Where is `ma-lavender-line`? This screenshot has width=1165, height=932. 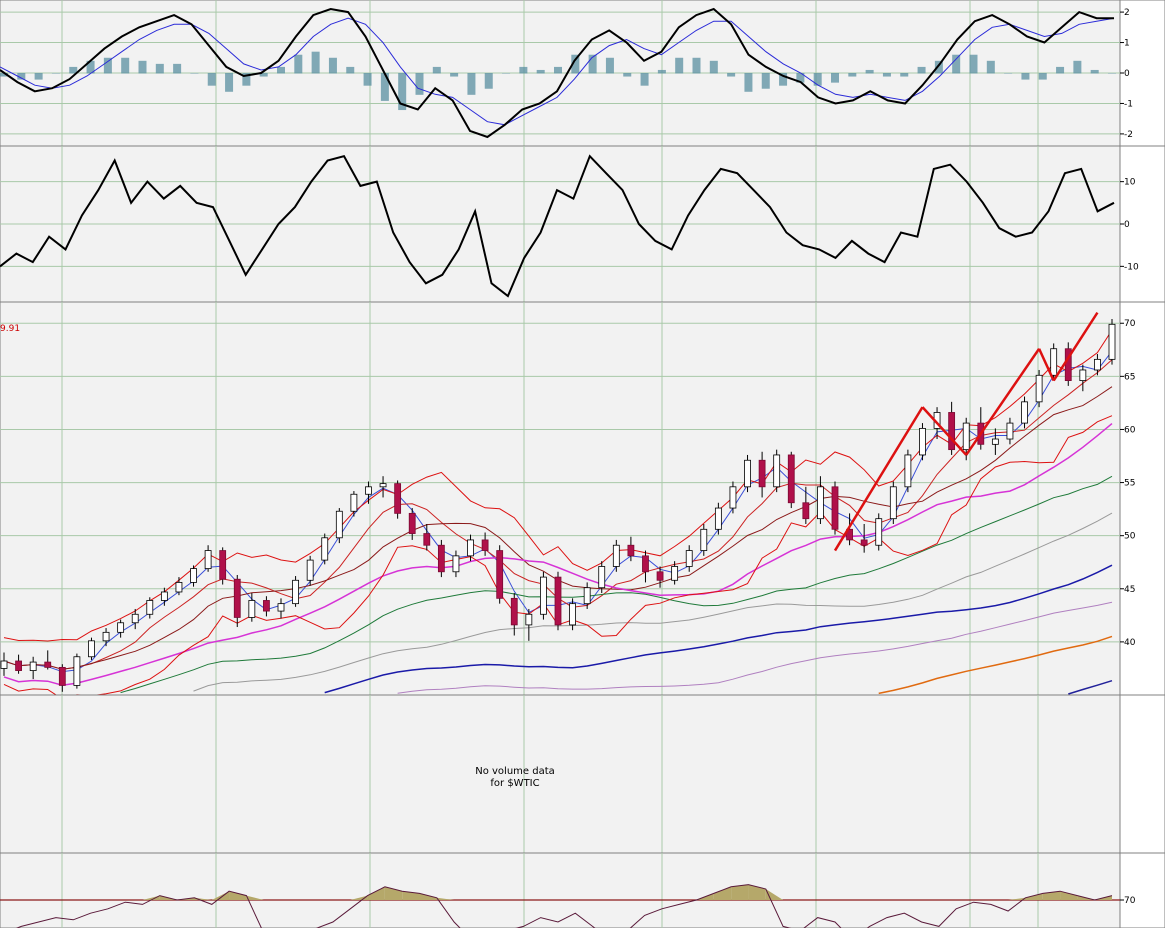 ma-lavender-line is located at coordinates (755, 647).